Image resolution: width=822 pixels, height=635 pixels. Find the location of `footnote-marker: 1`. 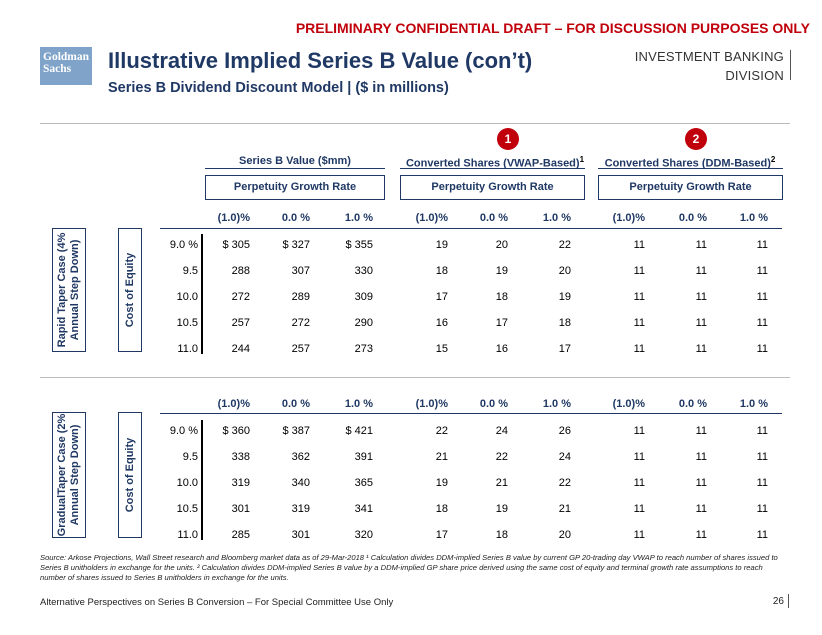

footnote-marker: 1 is located at coordinates (582, 159).